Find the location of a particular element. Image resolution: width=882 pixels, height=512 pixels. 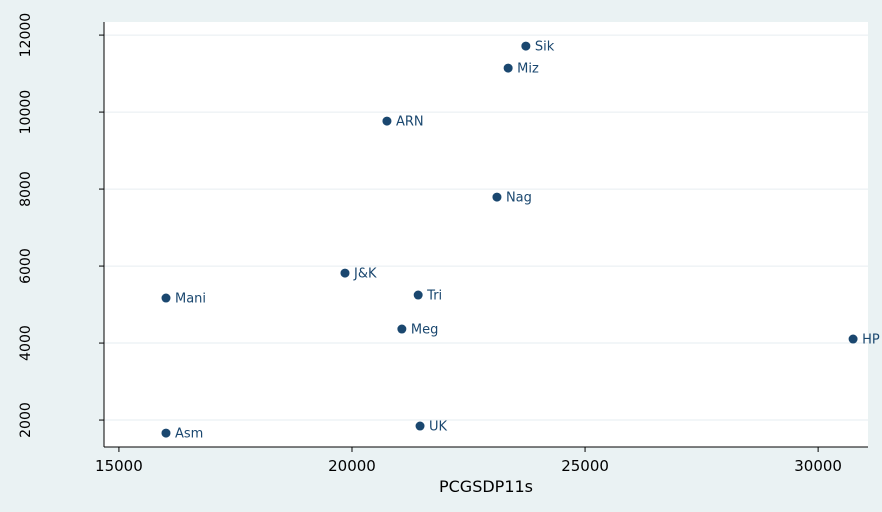

point-label: Mani is located at coordinates (190, 299).